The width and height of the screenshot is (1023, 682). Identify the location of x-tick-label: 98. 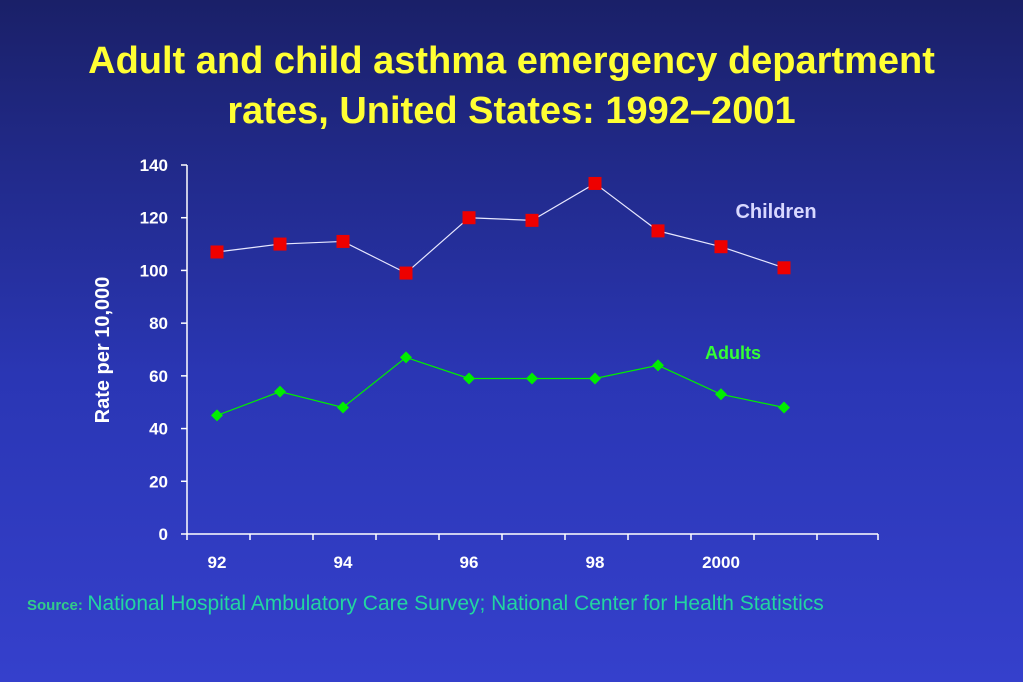
(595, 562).